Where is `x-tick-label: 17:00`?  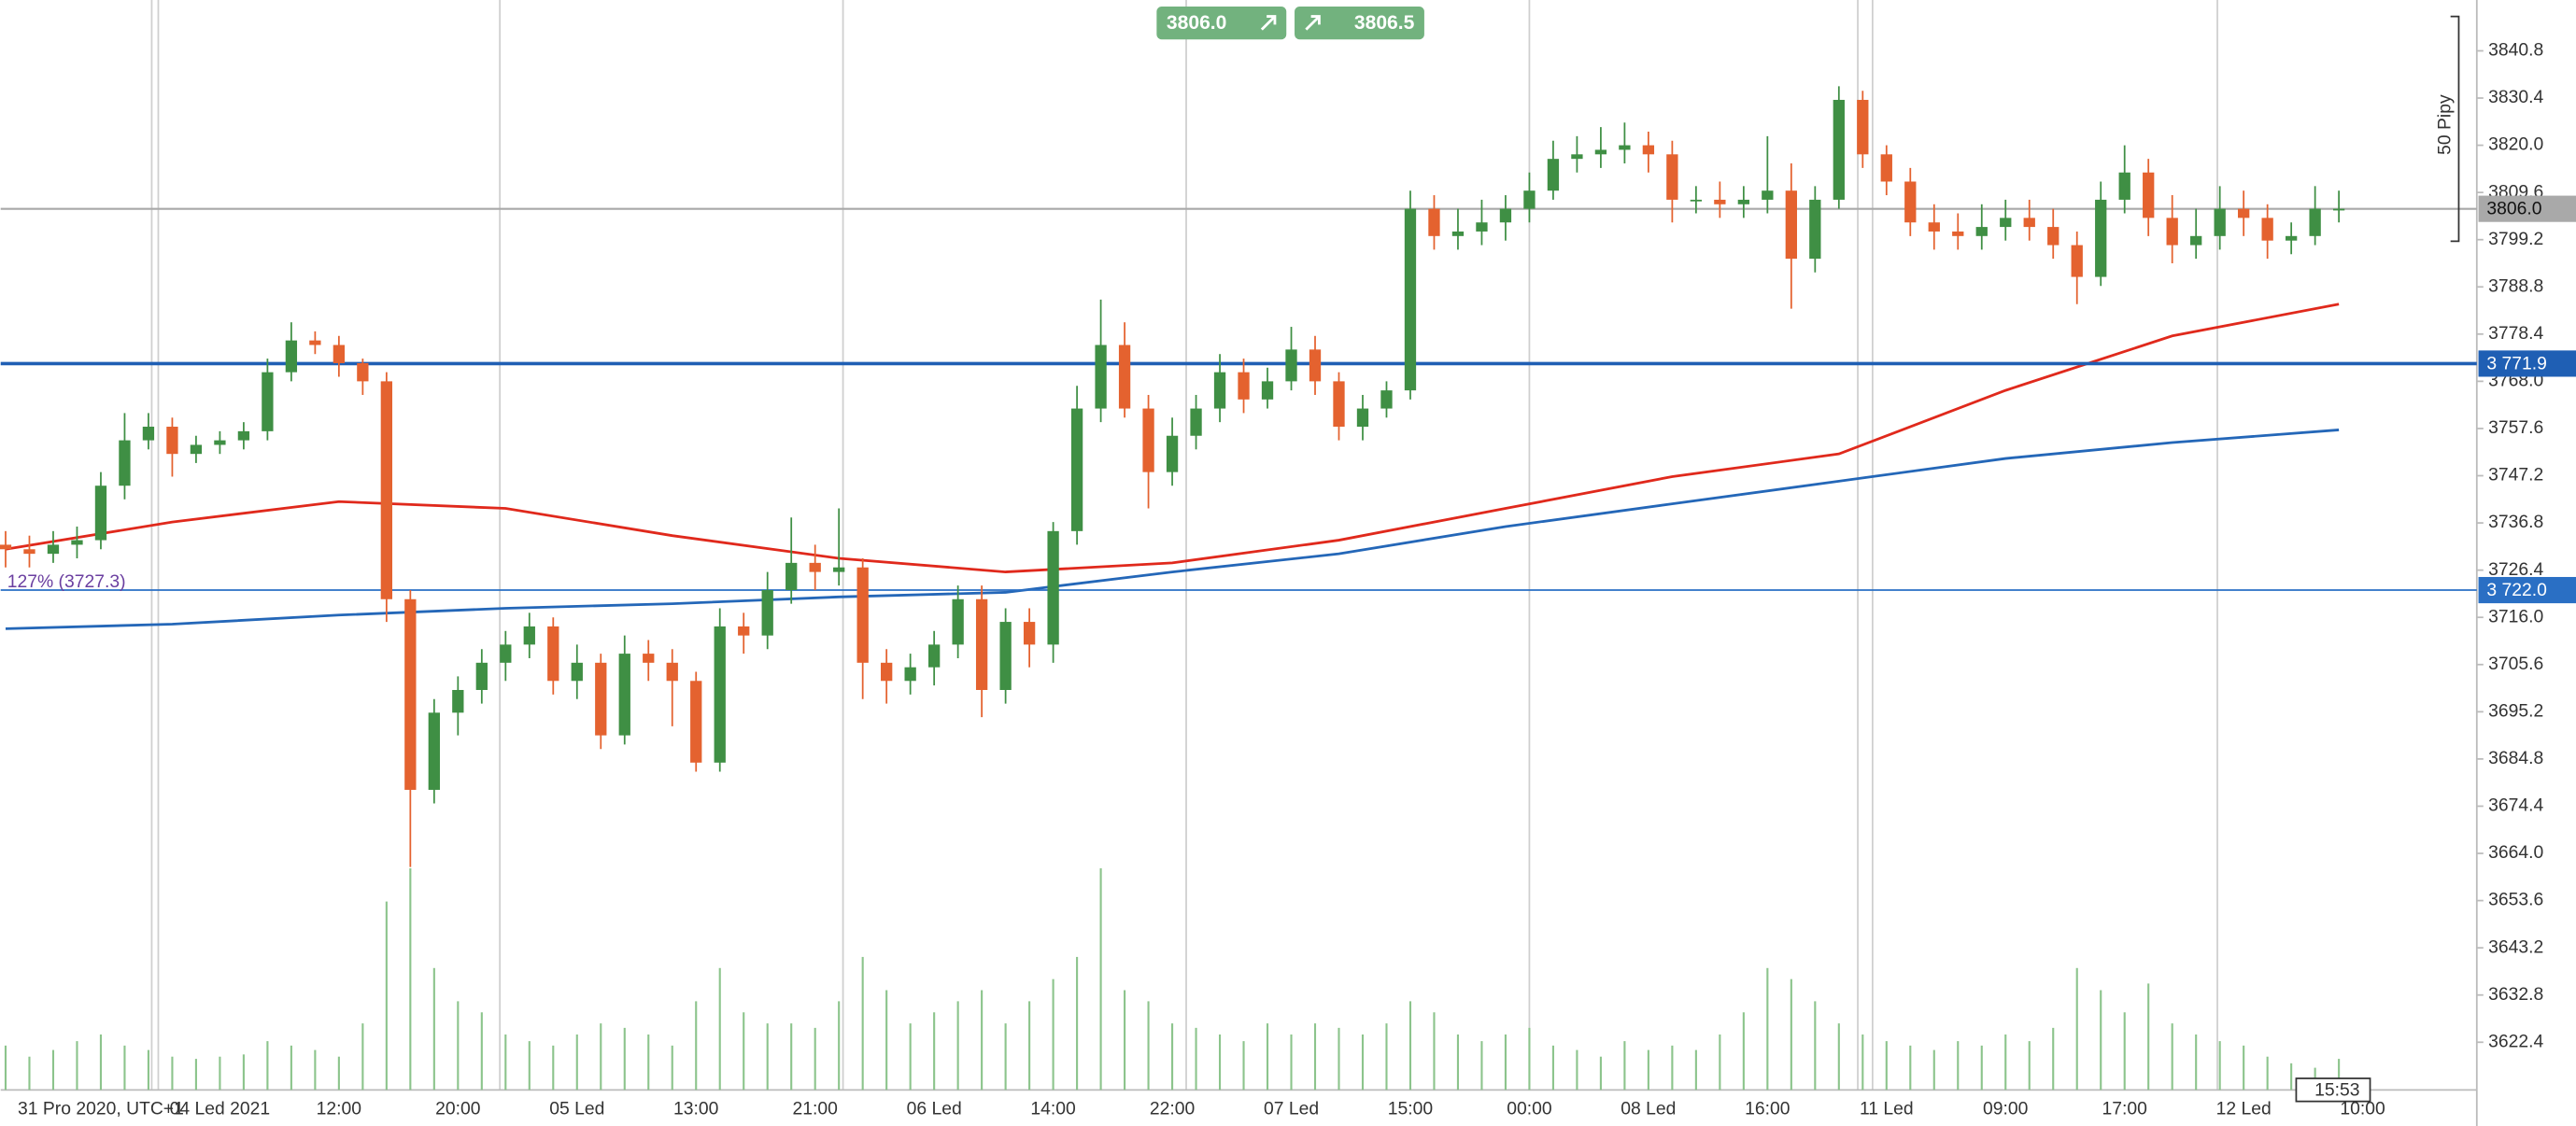
x-tick-label: 17:00 is located at coordinates (2124, 1109).